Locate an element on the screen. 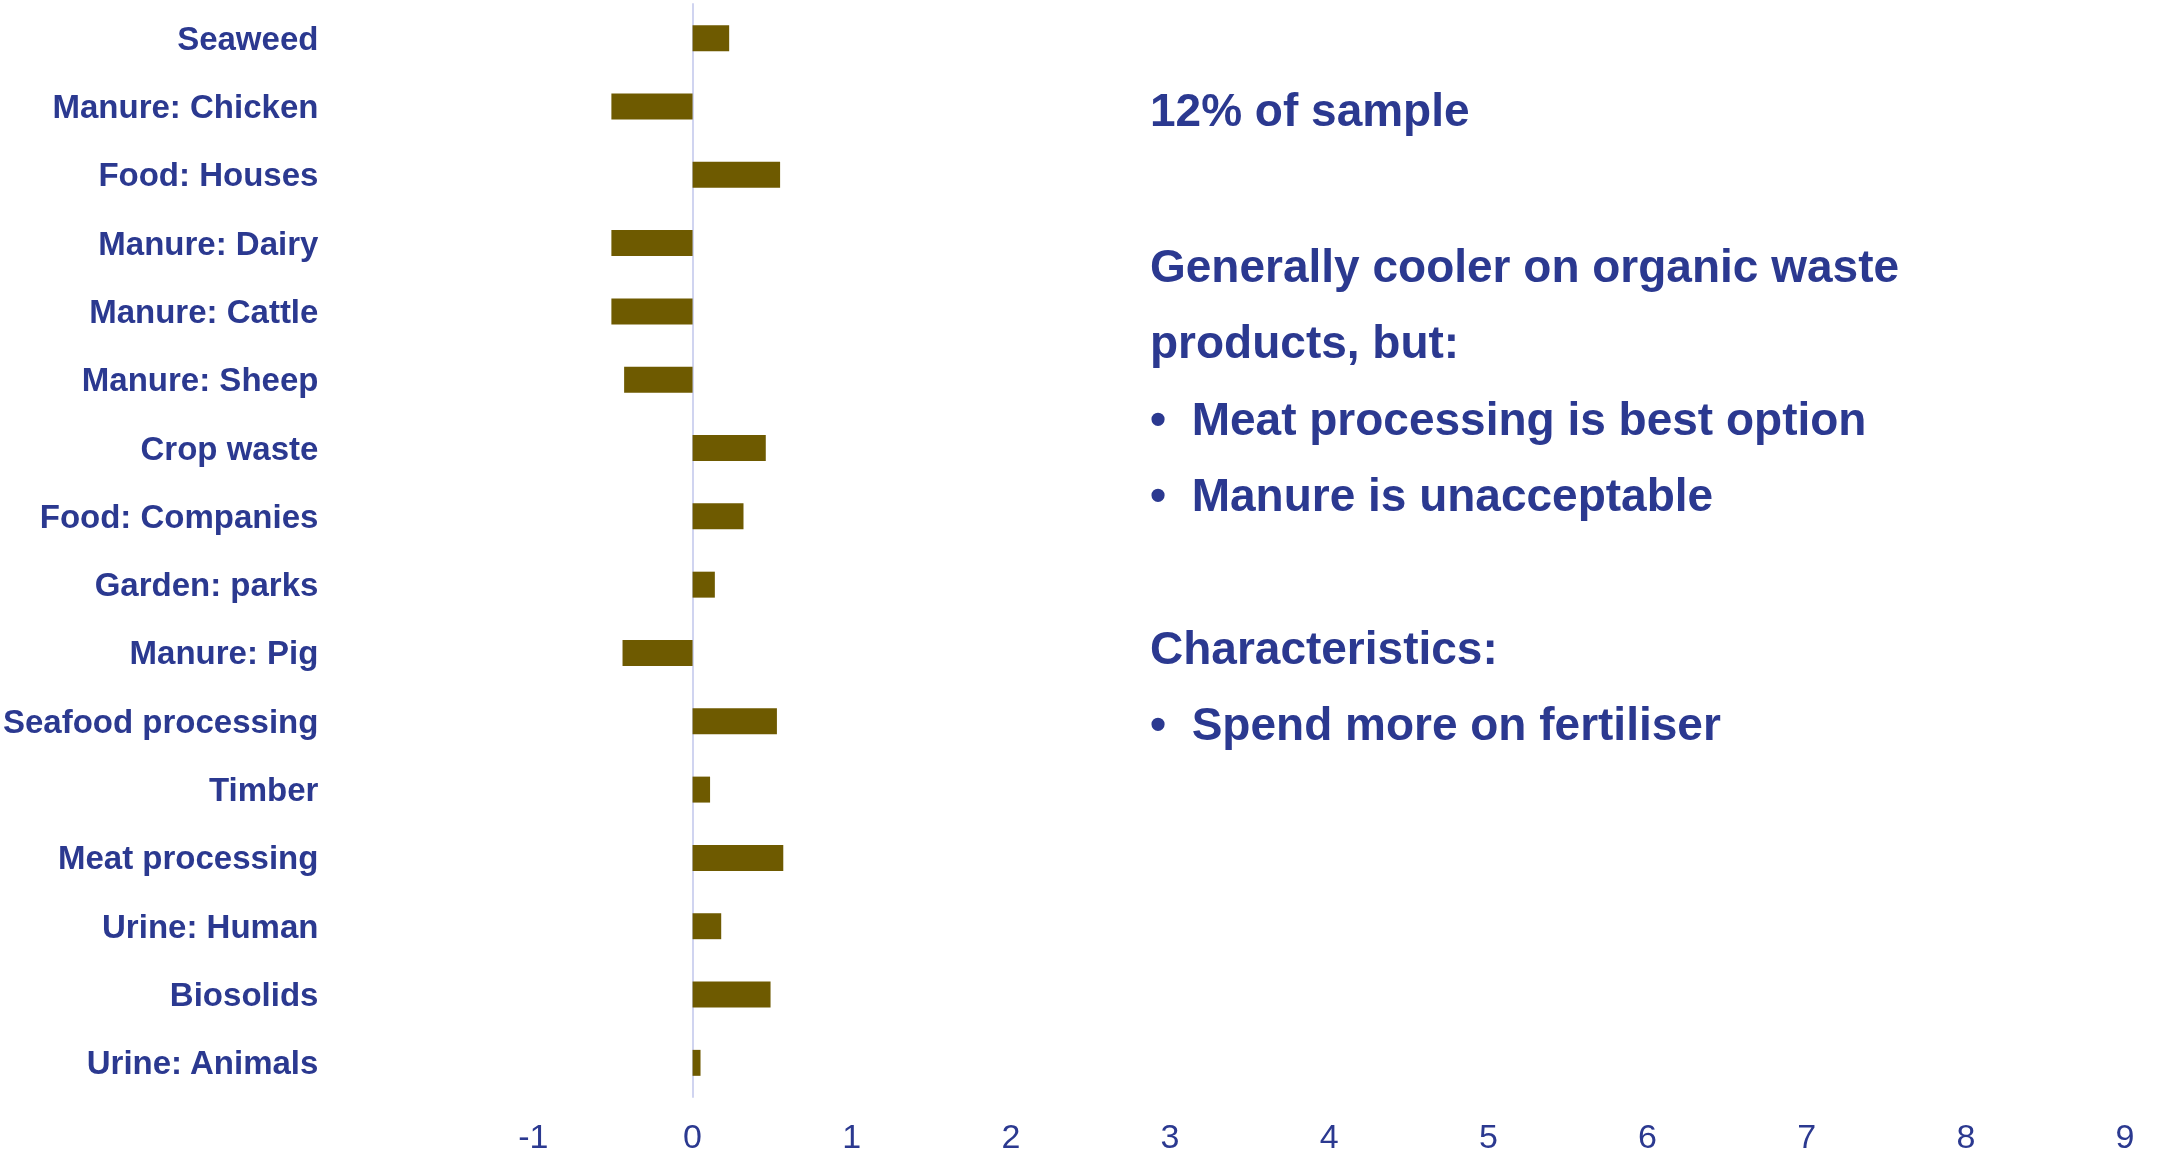  x-tick-label: 6 is located at coordinates (1647, 1136).